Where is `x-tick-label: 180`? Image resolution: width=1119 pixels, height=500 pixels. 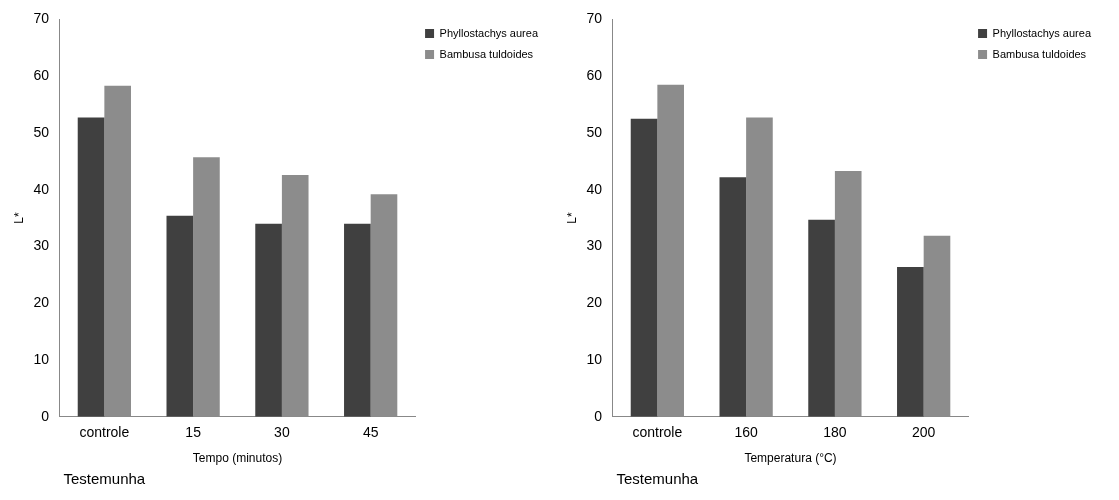
x-tick-label: 180 is located at coordinates (835, 432).